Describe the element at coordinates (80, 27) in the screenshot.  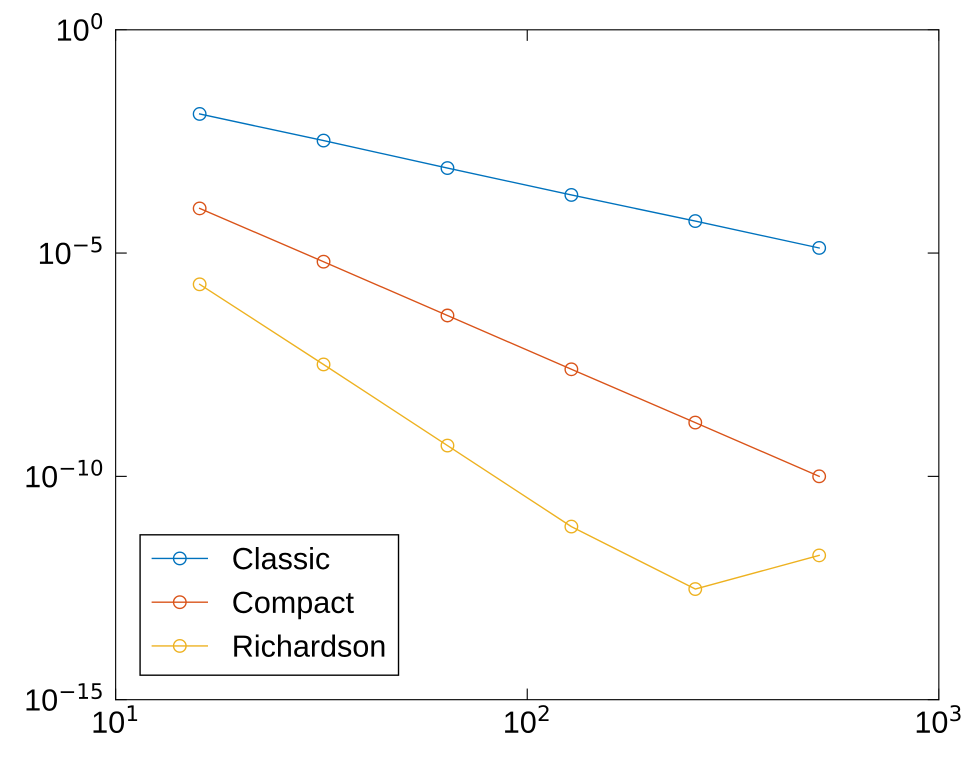
I see `y-tick-label: 10$^{0}$` at that location.